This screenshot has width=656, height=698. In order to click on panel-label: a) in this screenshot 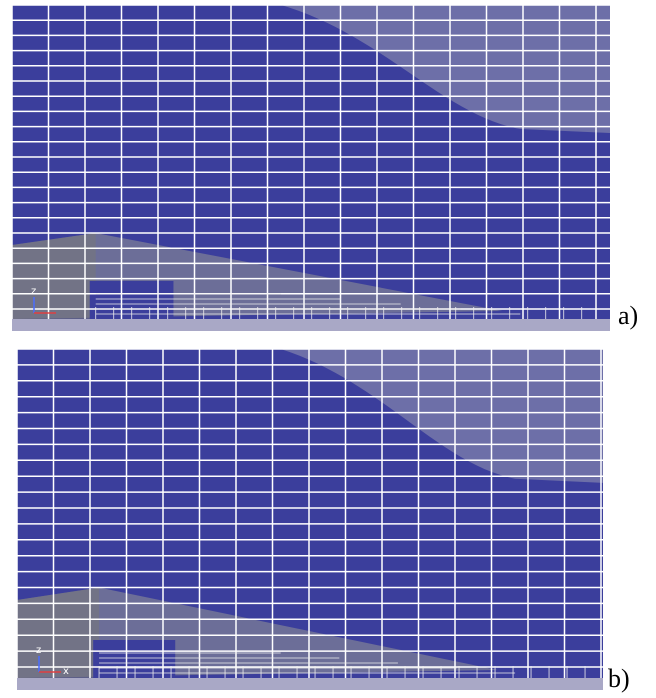, I will do `click(628, 315)`.